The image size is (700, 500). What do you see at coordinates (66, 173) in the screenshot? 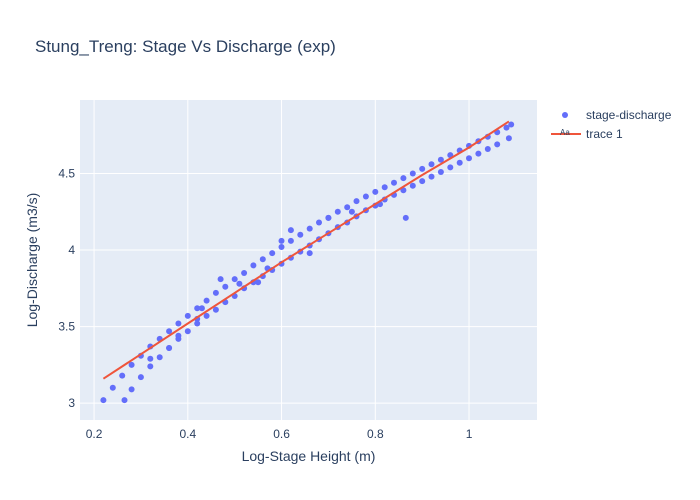
I see `y-tick-label: 4.5` at bounding box center [66, 173].